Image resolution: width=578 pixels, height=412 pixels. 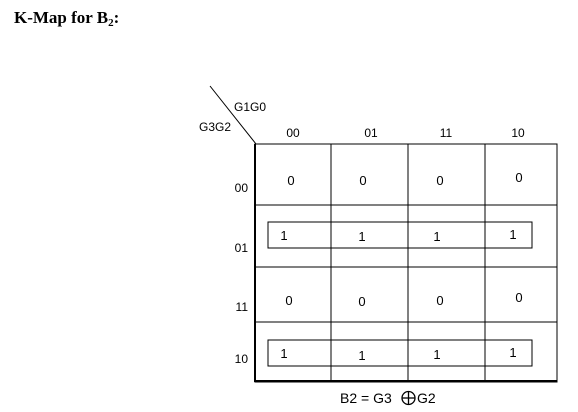 I want to click on equation-rhs: G2, so click(x=426, y=398).